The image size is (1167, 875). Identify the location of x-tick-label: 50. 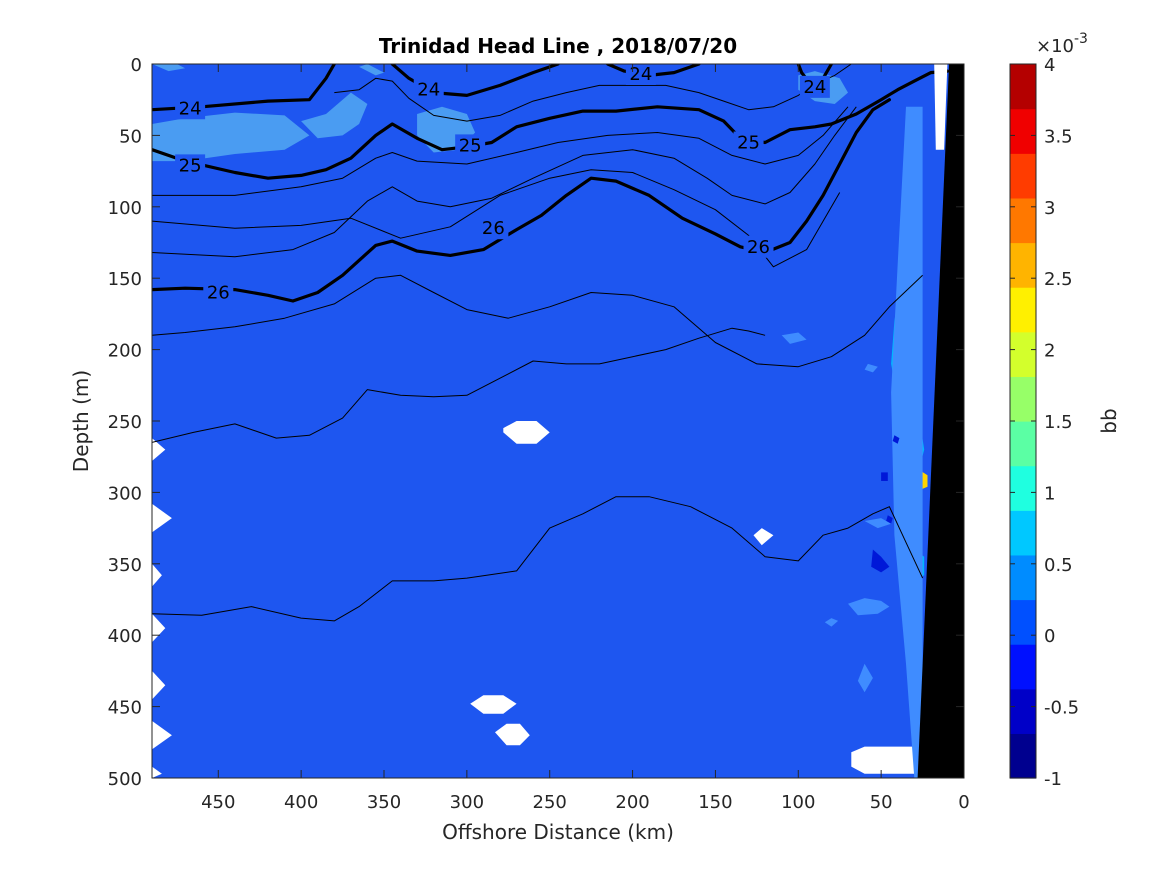
(881, 802).